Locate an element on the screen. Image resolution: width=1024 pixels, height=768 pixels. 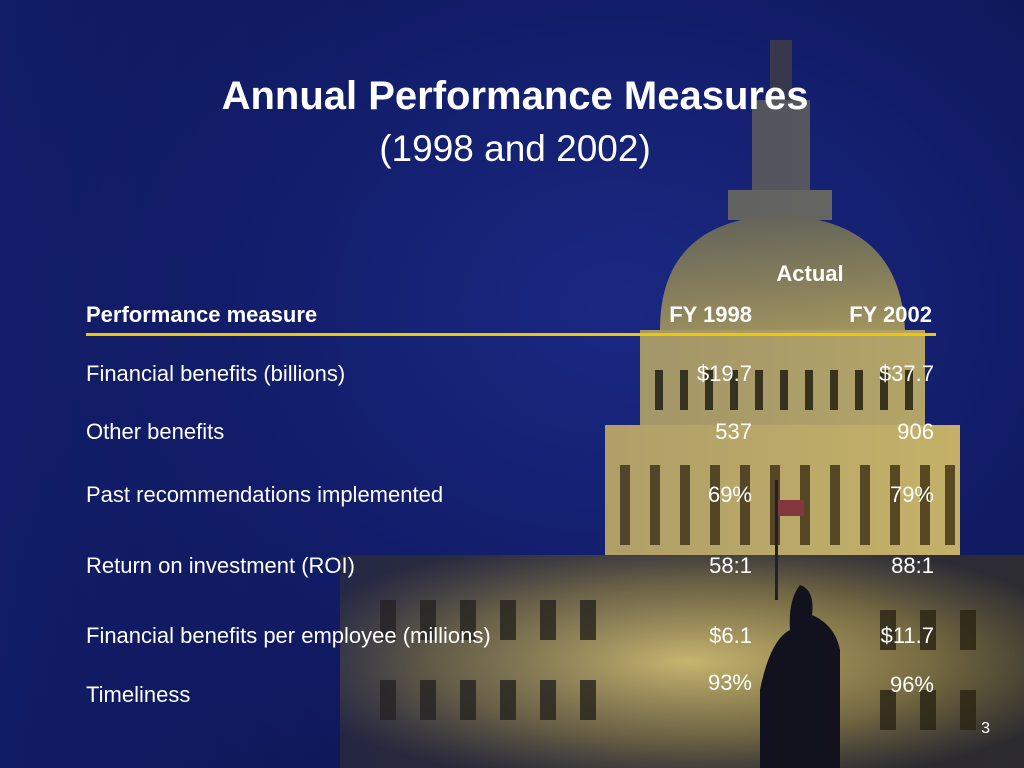
table-row: Past recommendations implemented 69% 79% is located at coordinates (512, 497).